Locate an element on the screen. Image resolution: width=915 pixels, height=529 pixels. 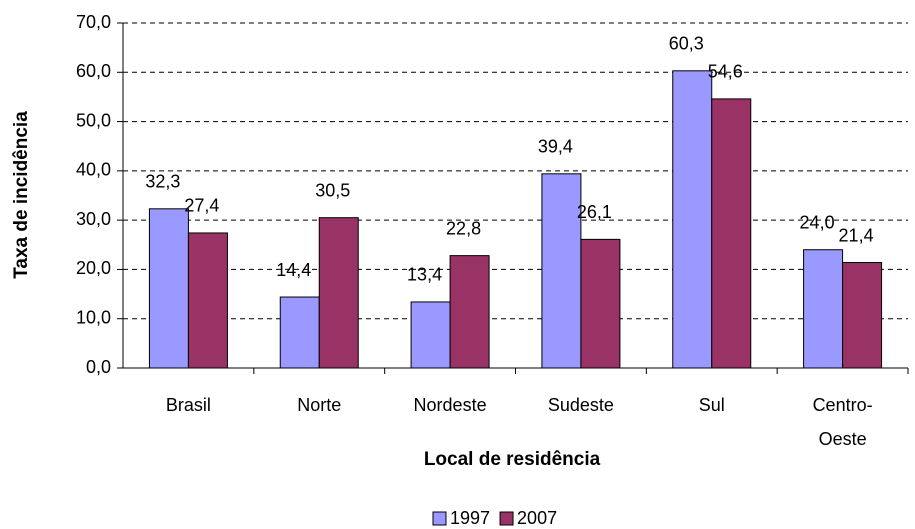
value-label: 60,3 is located at coordinates (686, 44).